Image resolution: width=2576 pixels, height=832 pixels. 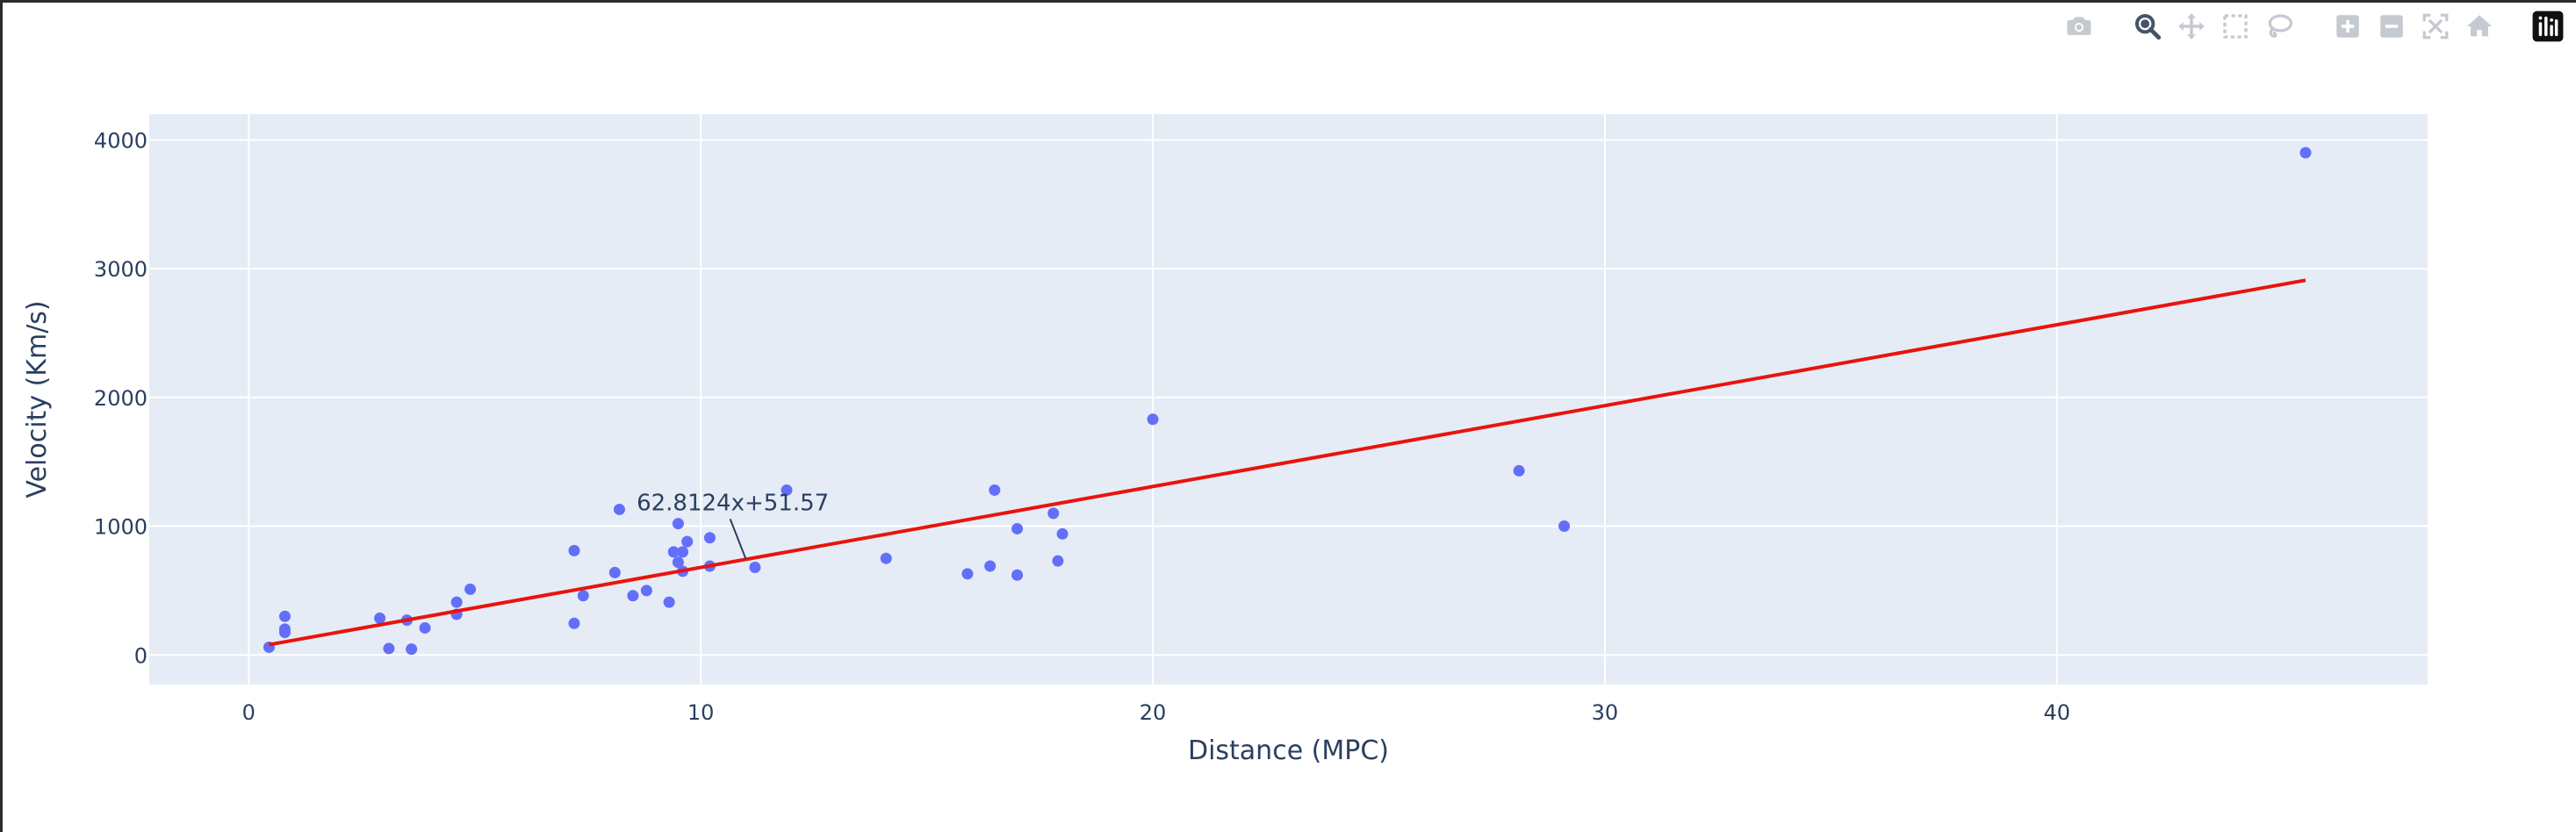 I want to click on y-axis-ticks: 0 1000 2000 3000 4000, so click(x=121, y=398).